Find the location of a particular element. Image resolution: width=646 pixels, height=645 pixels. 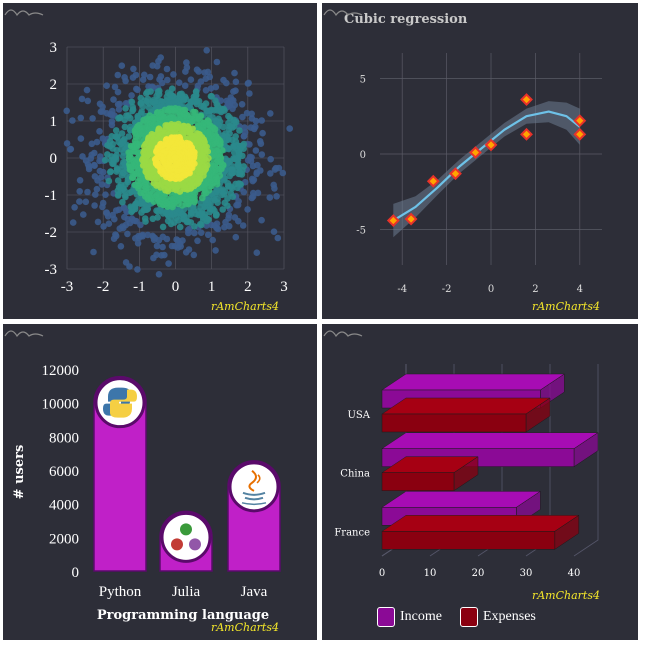

x-tick-label: Python is located at coordinates (120, 592).